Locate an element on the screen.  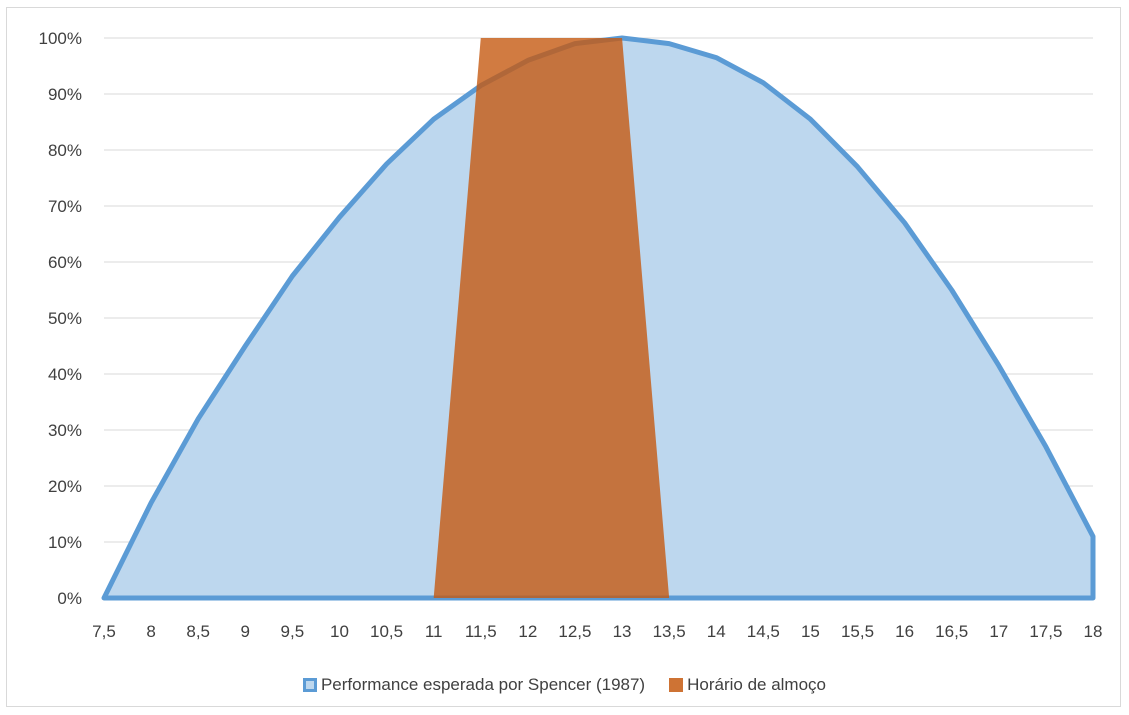
legend-item-performance: Performance esperada por Spencer (1987) is located at coordinates (474, 685).